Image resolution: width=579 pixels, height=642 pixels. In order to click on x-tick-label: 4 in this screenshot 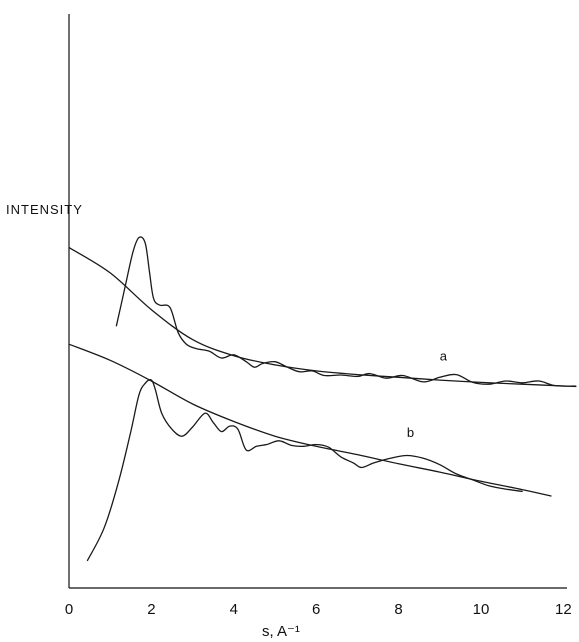, I will do `click(234, 609)`.